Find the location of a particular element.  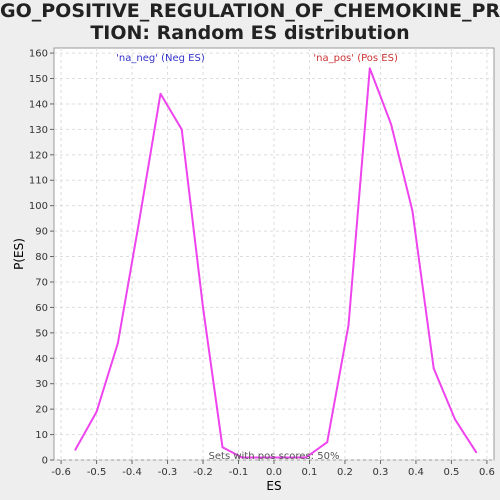

y-tick-label: 20 is located at coordinates (41, 410).